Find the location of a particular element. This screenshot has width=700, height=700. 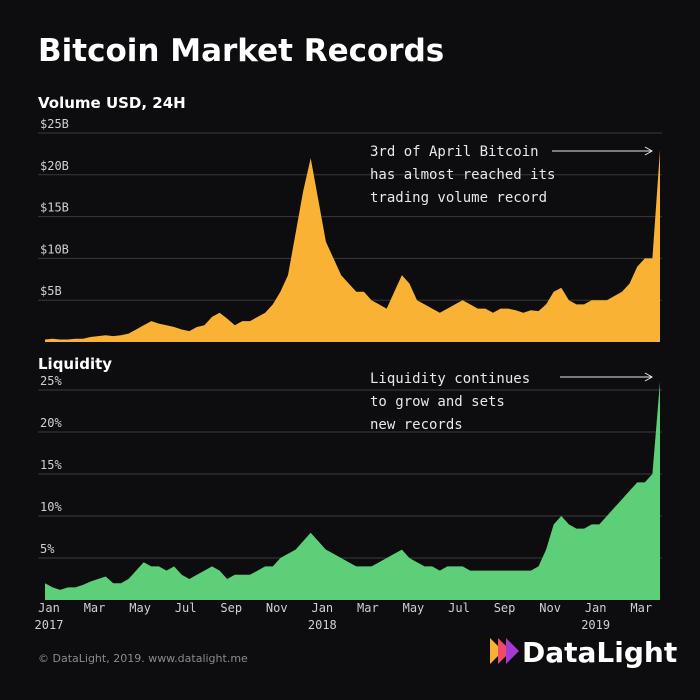

y-tick-label: 20% is located at coordinates (51, 423).